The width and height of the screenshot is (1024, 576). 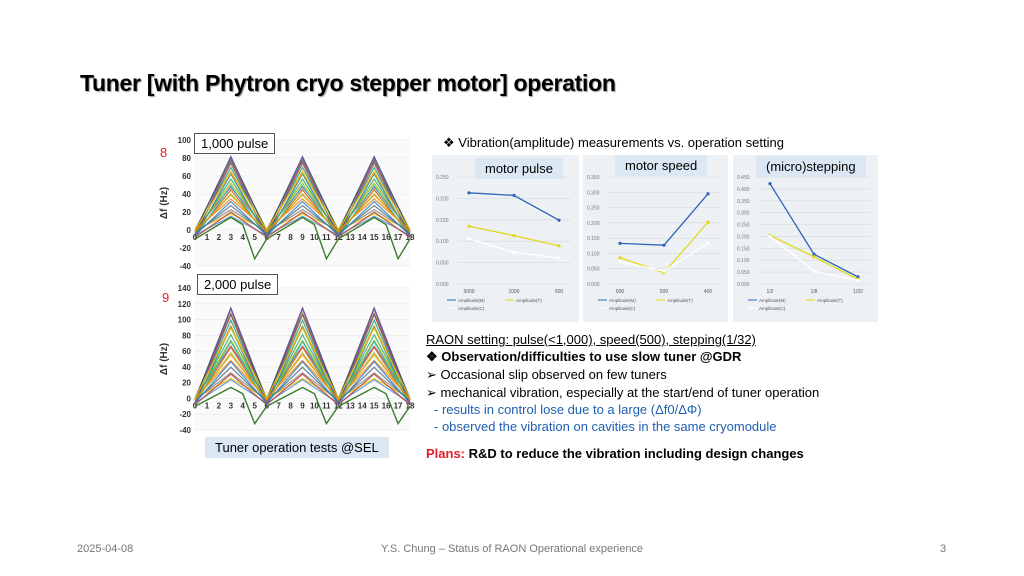 I want to click on footer-page: 3, so click(x=943, y=549).